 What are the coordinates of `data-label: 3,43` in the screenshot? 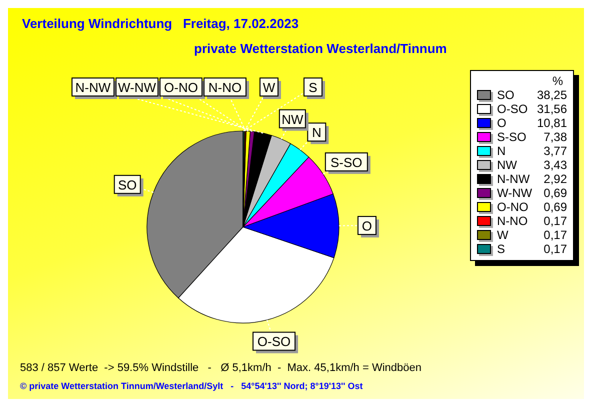 It's located at (555, 165).